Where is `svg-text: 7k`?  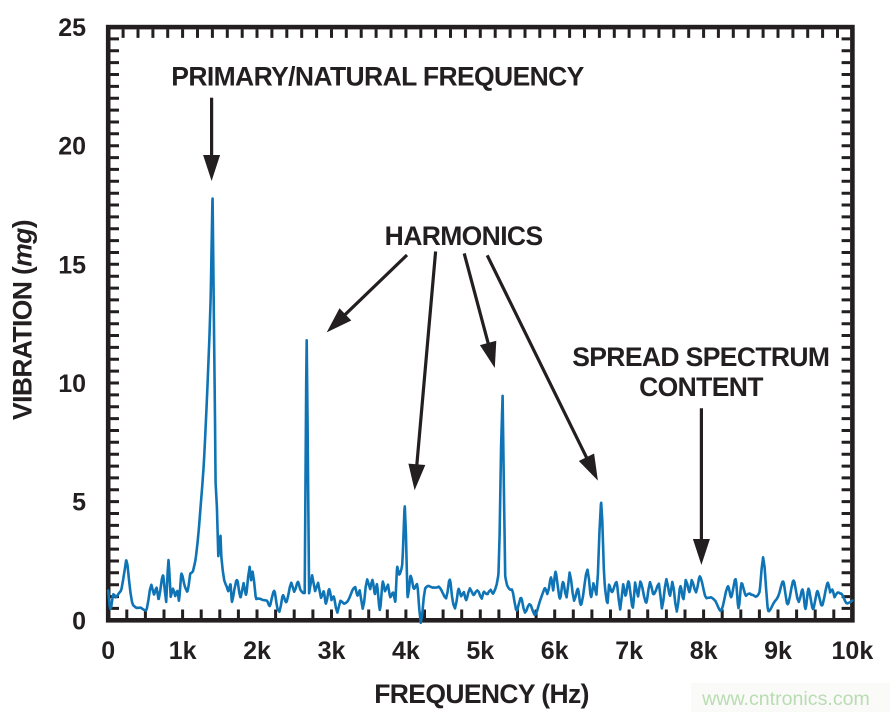 svg-text: 7k is located at coordinates (629, 651).